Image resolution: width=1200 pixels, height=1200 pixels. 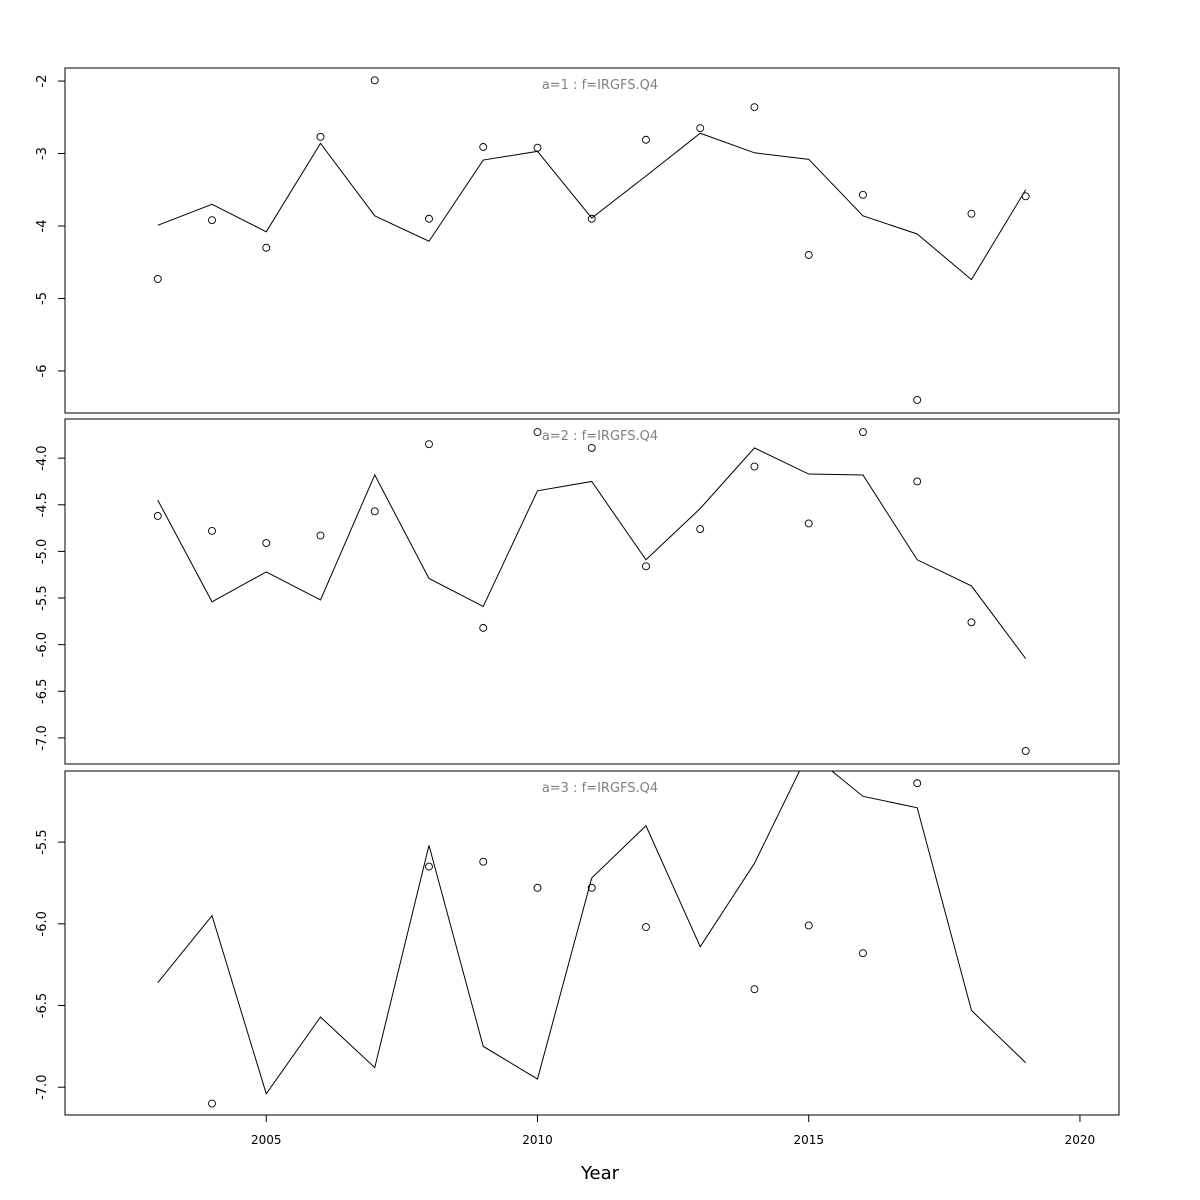 I want to click on panel-title: a=2 : f=IRGFS.Q4, so click(x=600, y=436).